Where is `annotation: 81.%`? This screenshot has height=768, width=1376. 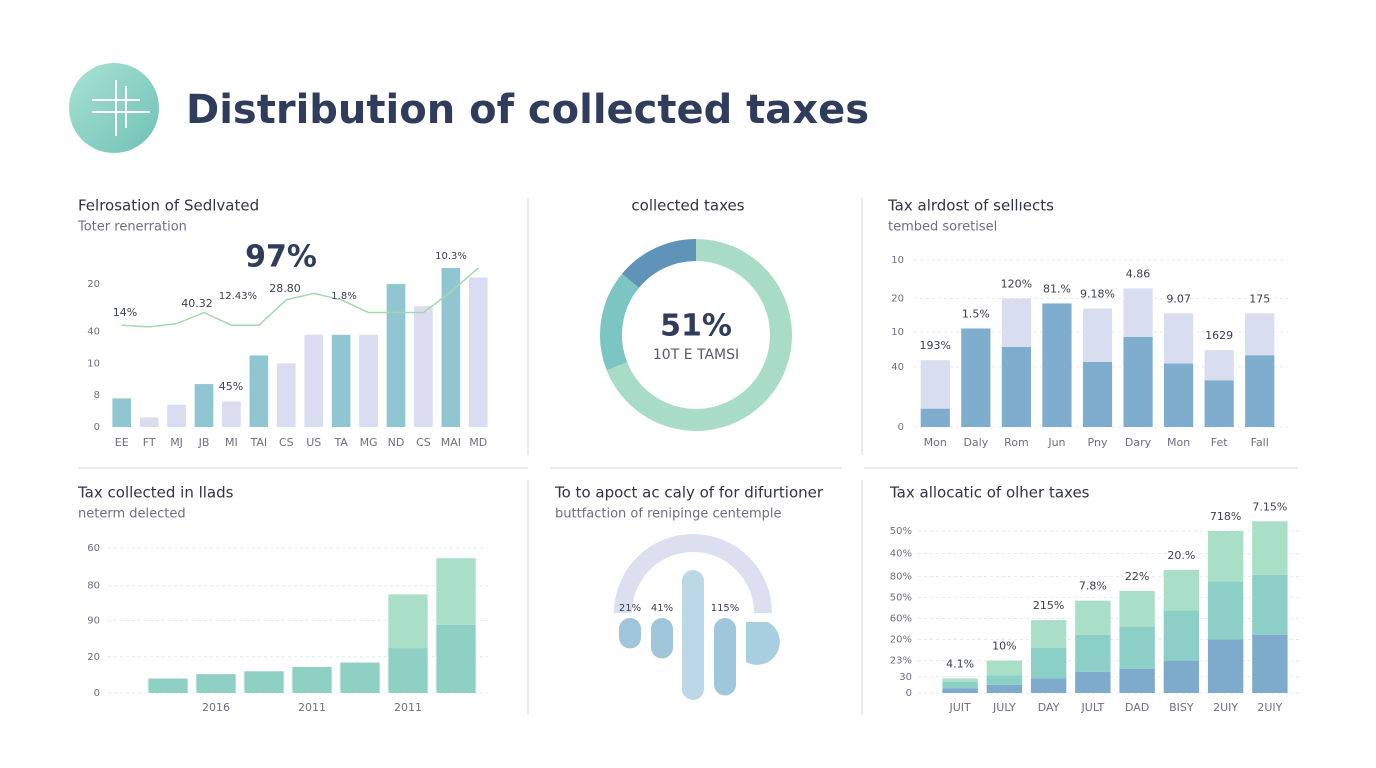 annotation: 81.% is located at coordinates (1057, 288).